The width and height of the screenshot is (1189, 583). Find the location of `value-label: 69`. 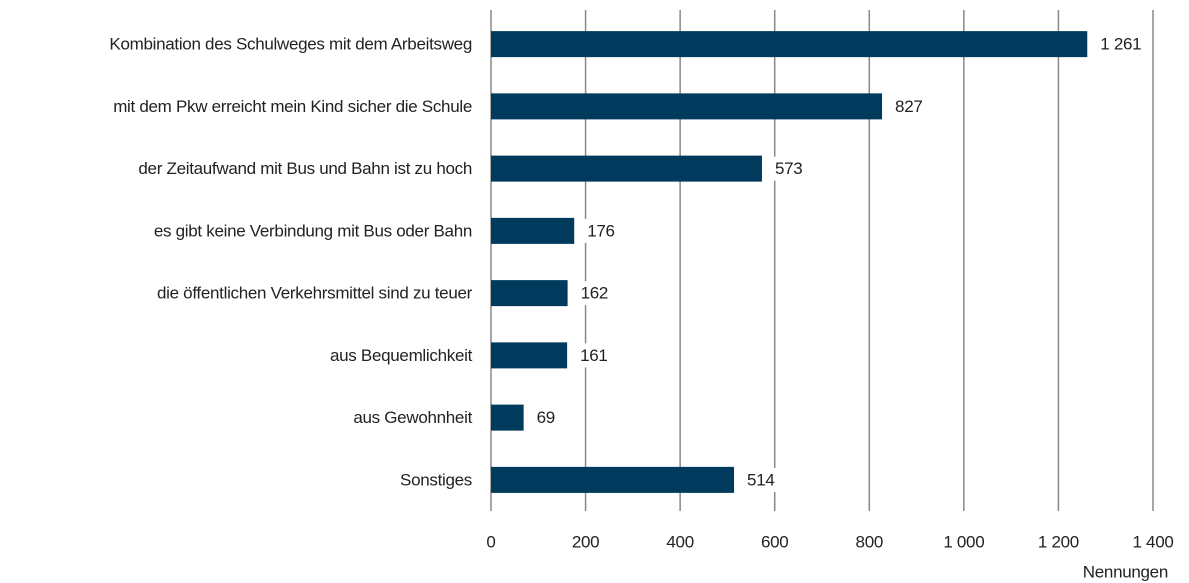

value-label: 69 is located at coordinates (546, 417).